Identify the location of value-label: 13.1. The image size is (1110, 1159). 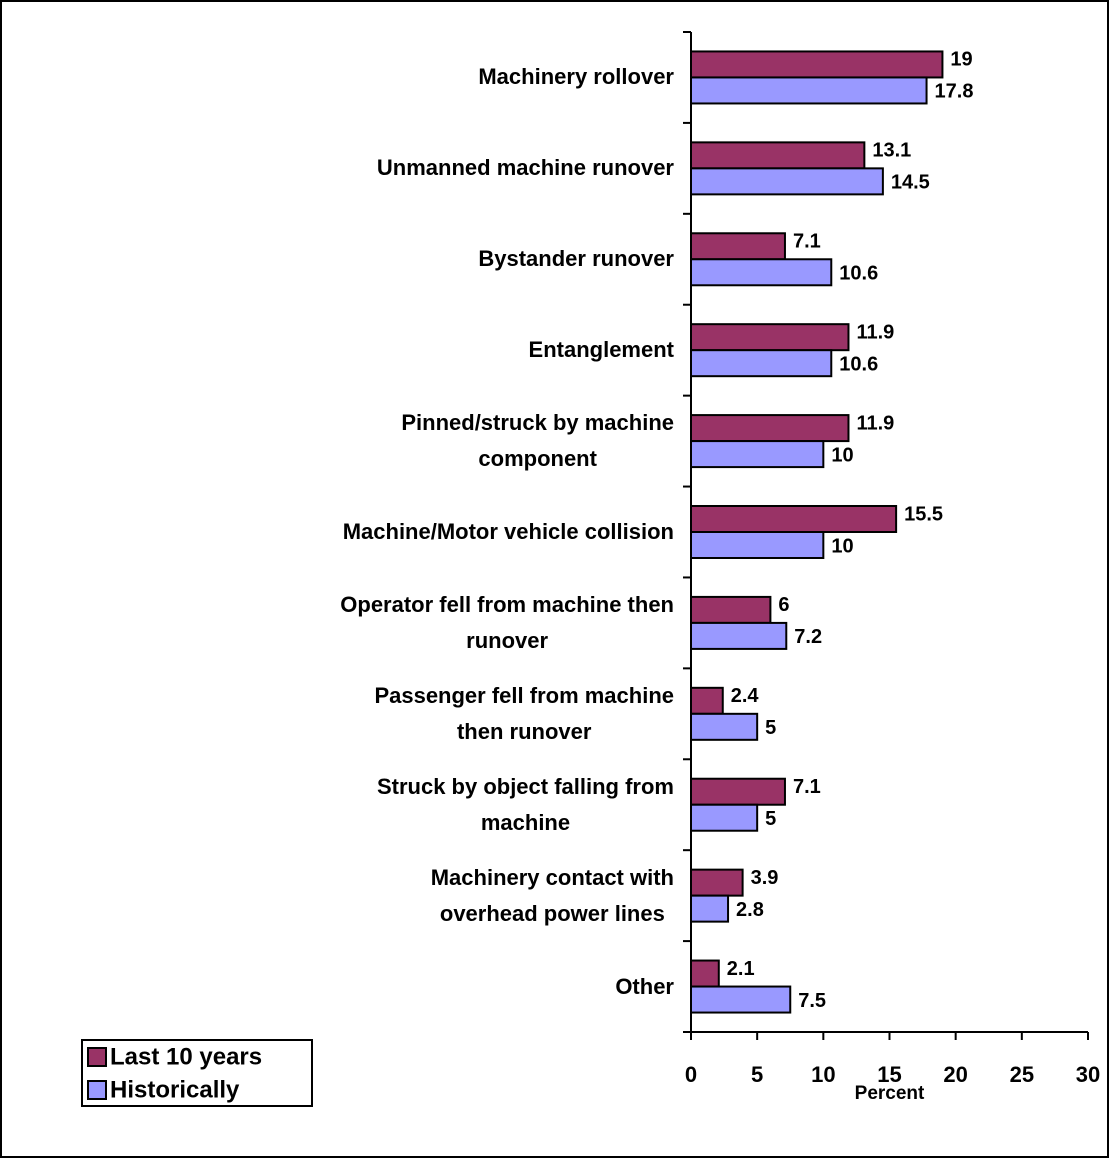
(891, 151).